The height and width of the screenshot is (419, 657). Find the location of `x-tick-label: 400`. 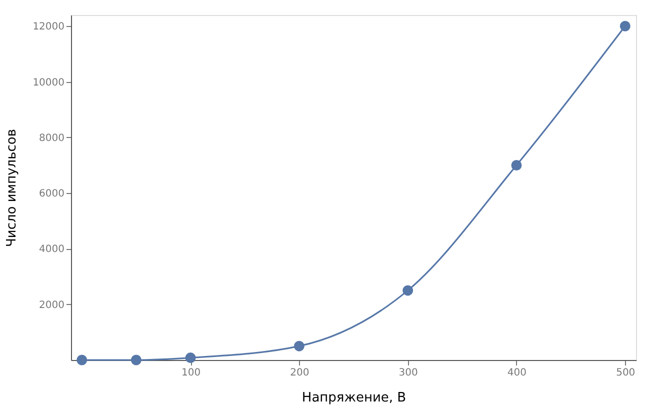

x-tick-label: 400 is located at coordinates (517, 373).